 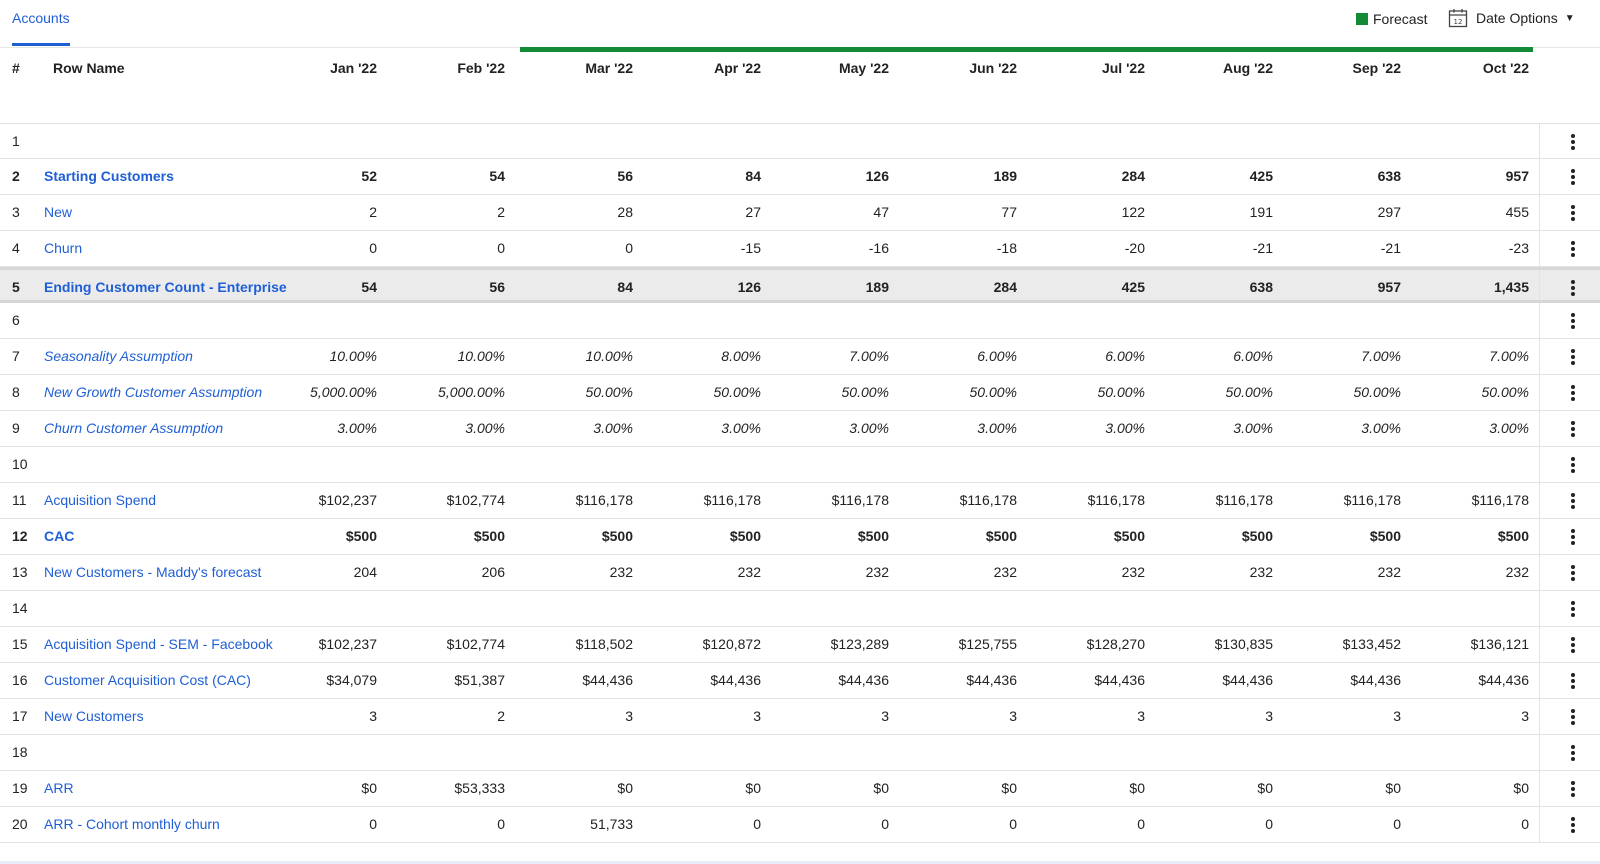 What do you see at coordinates (41, 18) in the screenshot?
I see `tab-accounts: Accounts` at bounding box center [41, 18].